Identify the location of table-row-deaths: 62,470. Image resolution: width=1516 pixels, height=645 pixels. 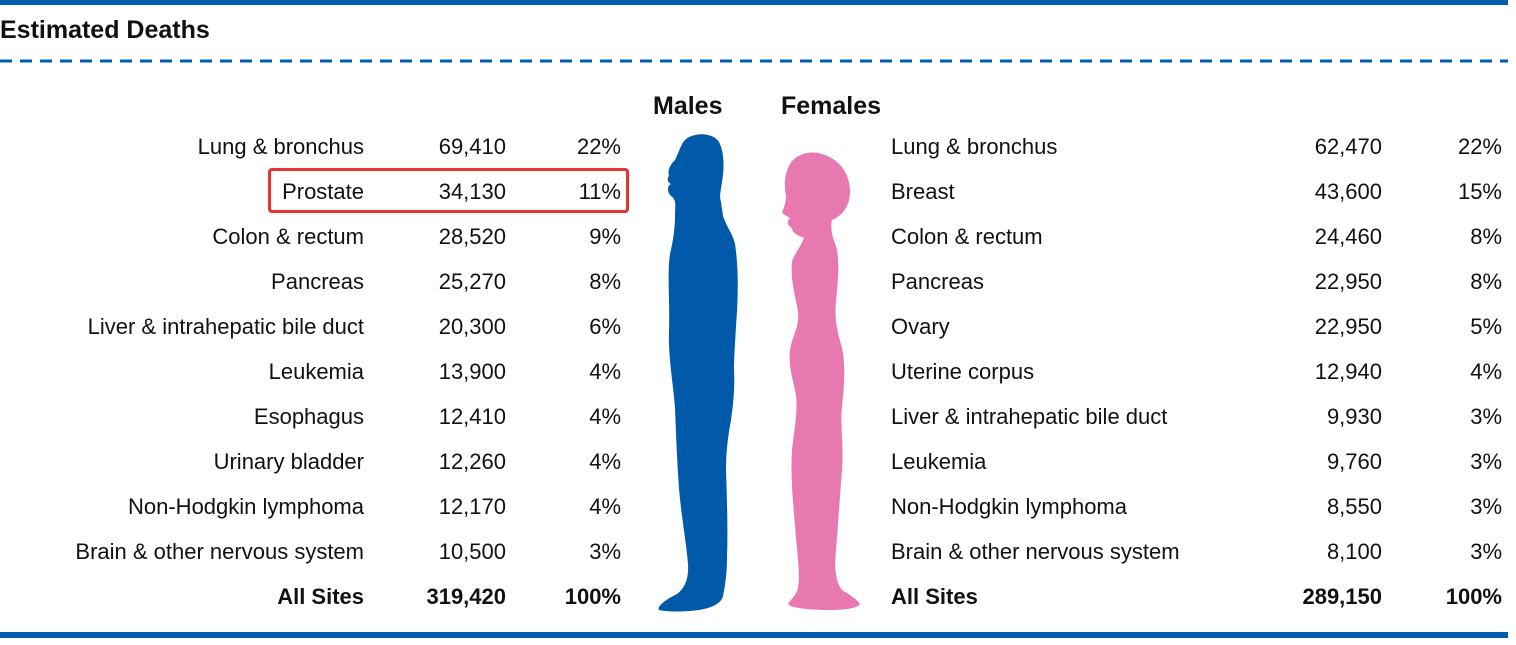
(1348, 146).